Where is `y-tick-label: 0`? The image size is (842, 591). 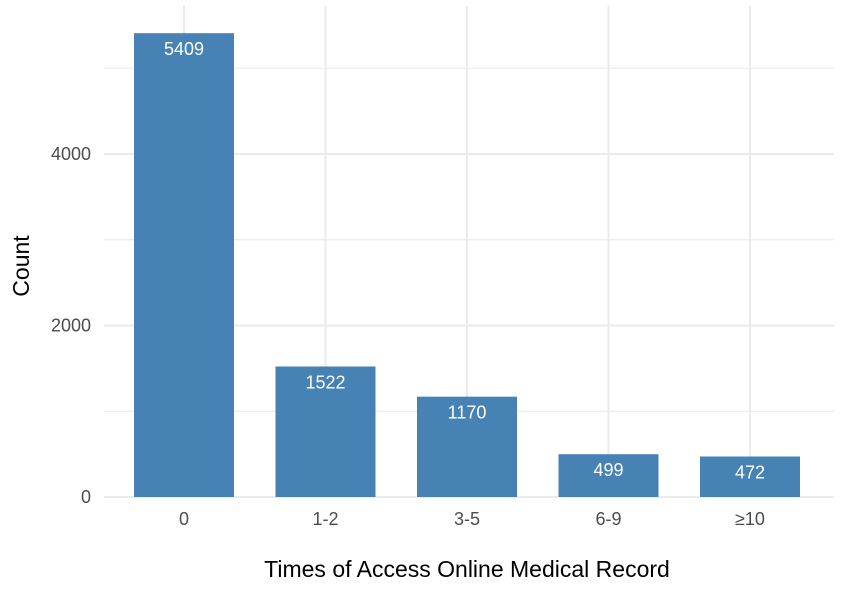 y-tick-label: 0 is located at coordinates (86, 497).